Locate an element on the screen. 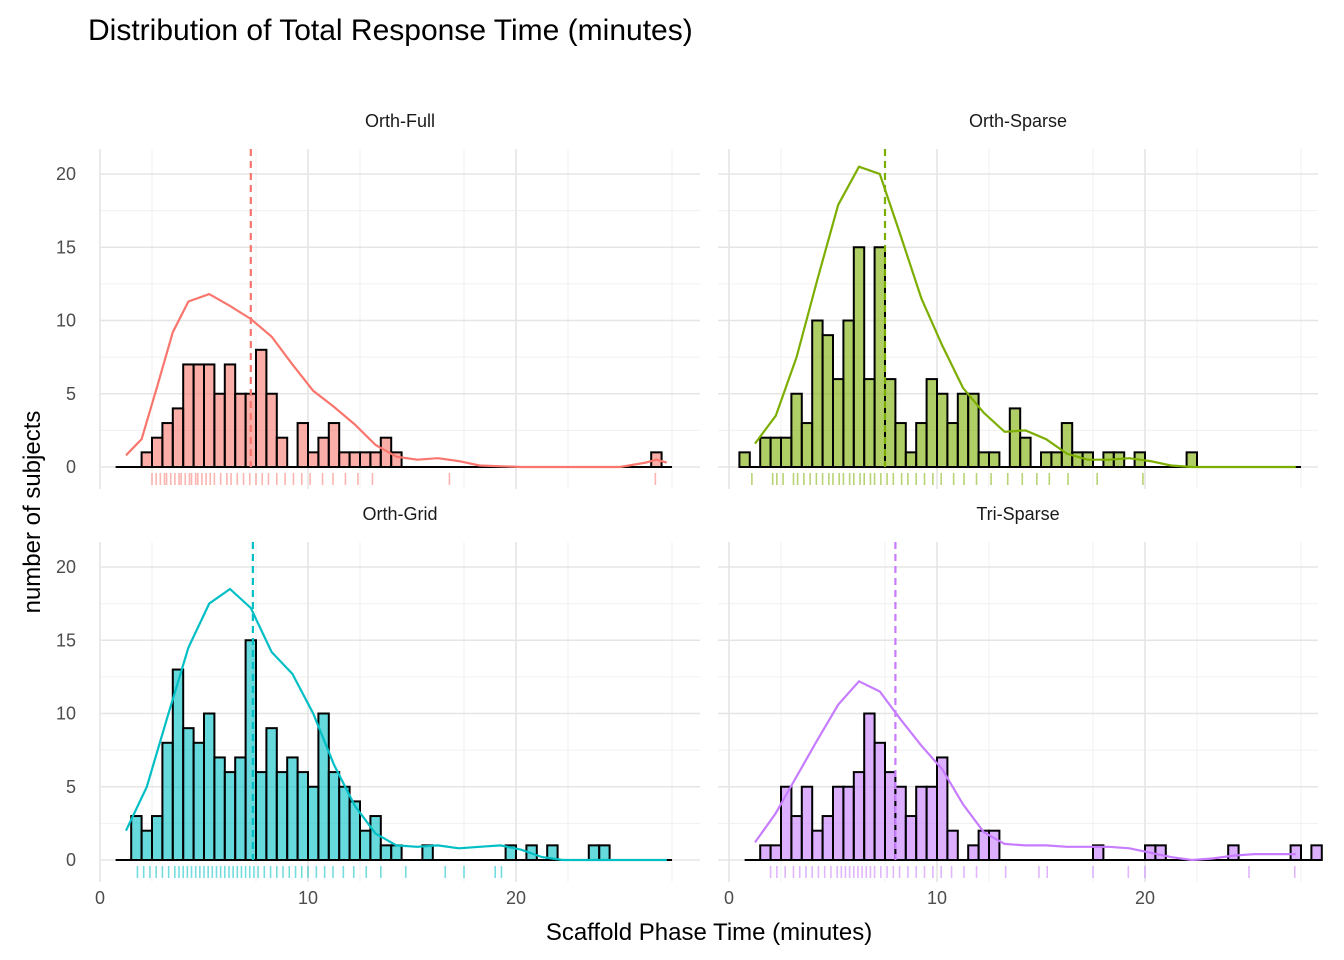 Image resolution: width=1344 pixels, height=960 pixels. facet-strip-label: Orth-Full is located at coordinates (400, 121).